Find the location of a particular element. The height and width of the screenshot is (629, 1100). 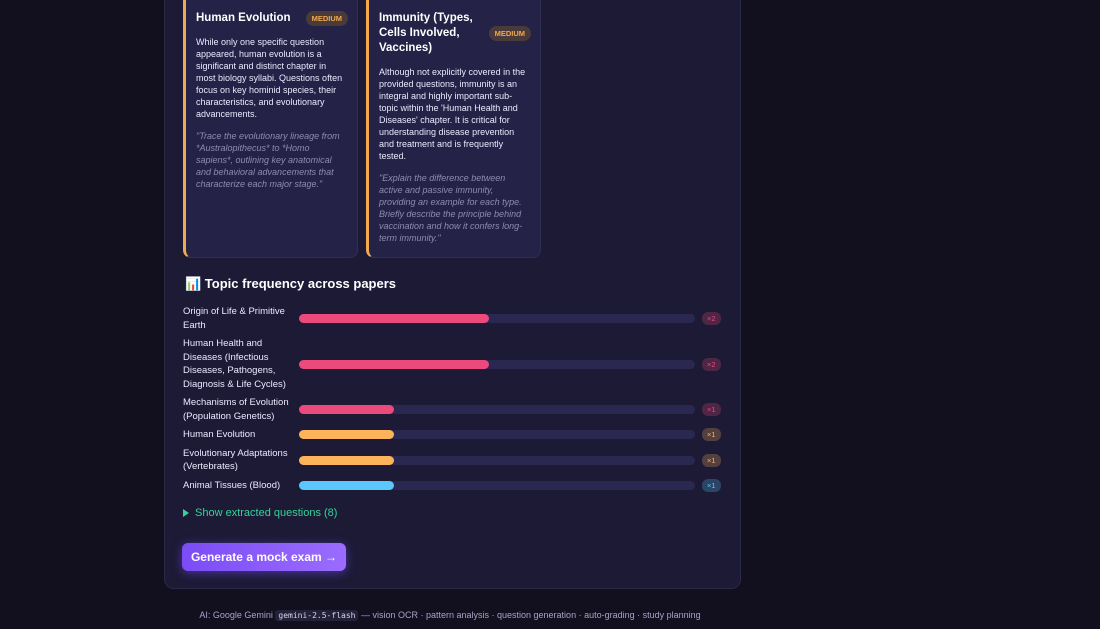

category-label: Human Evolution is located at coordinates (219, 434).